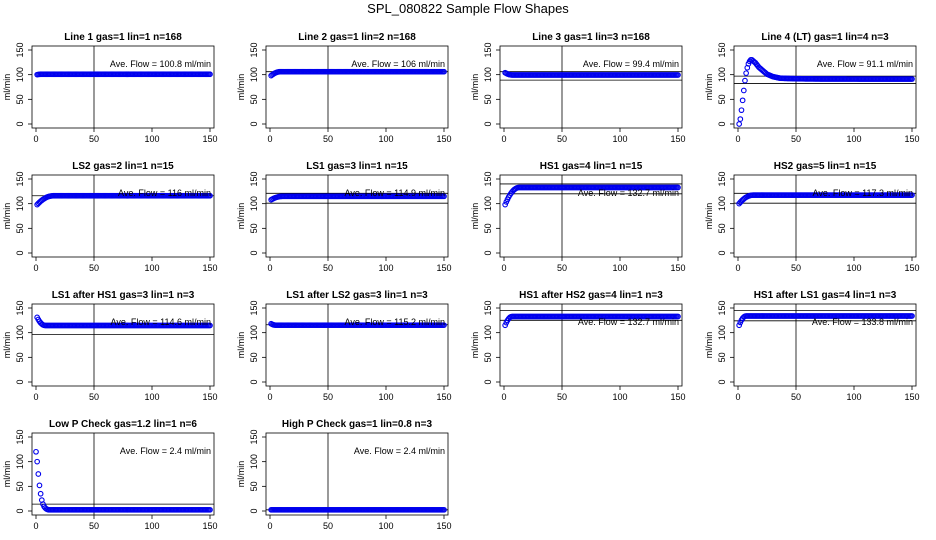 This screenshot has width=936, height=540. I want to click on ave-flow-annotation: Ave. Flow = 115.2 ml/min, so click(395, 322).